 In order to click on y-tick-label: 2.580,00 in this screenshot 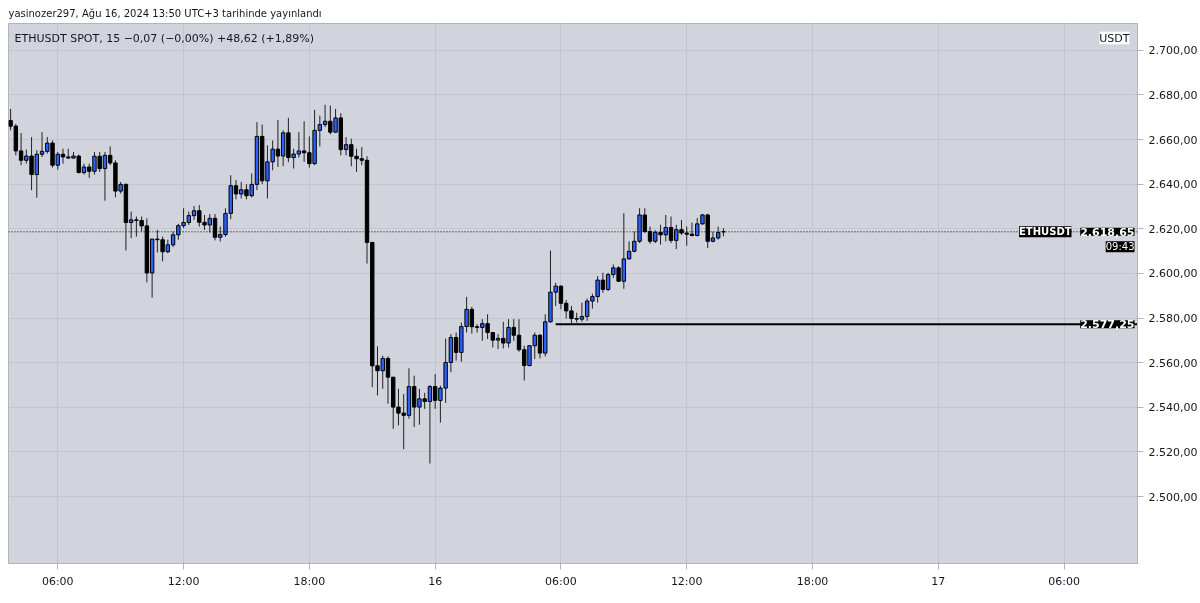, I will do `click(1173, 319)`.